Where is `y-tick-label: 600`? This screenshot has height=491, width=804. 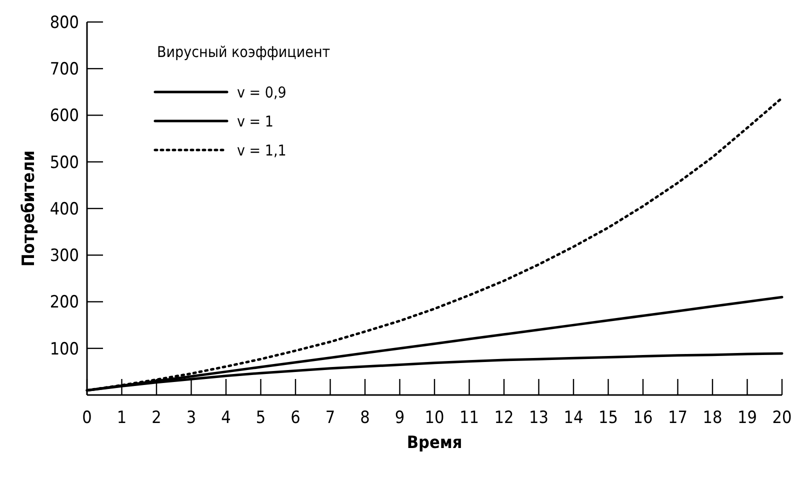 y-tick-label: 600 is located at coordinates (64, 116).